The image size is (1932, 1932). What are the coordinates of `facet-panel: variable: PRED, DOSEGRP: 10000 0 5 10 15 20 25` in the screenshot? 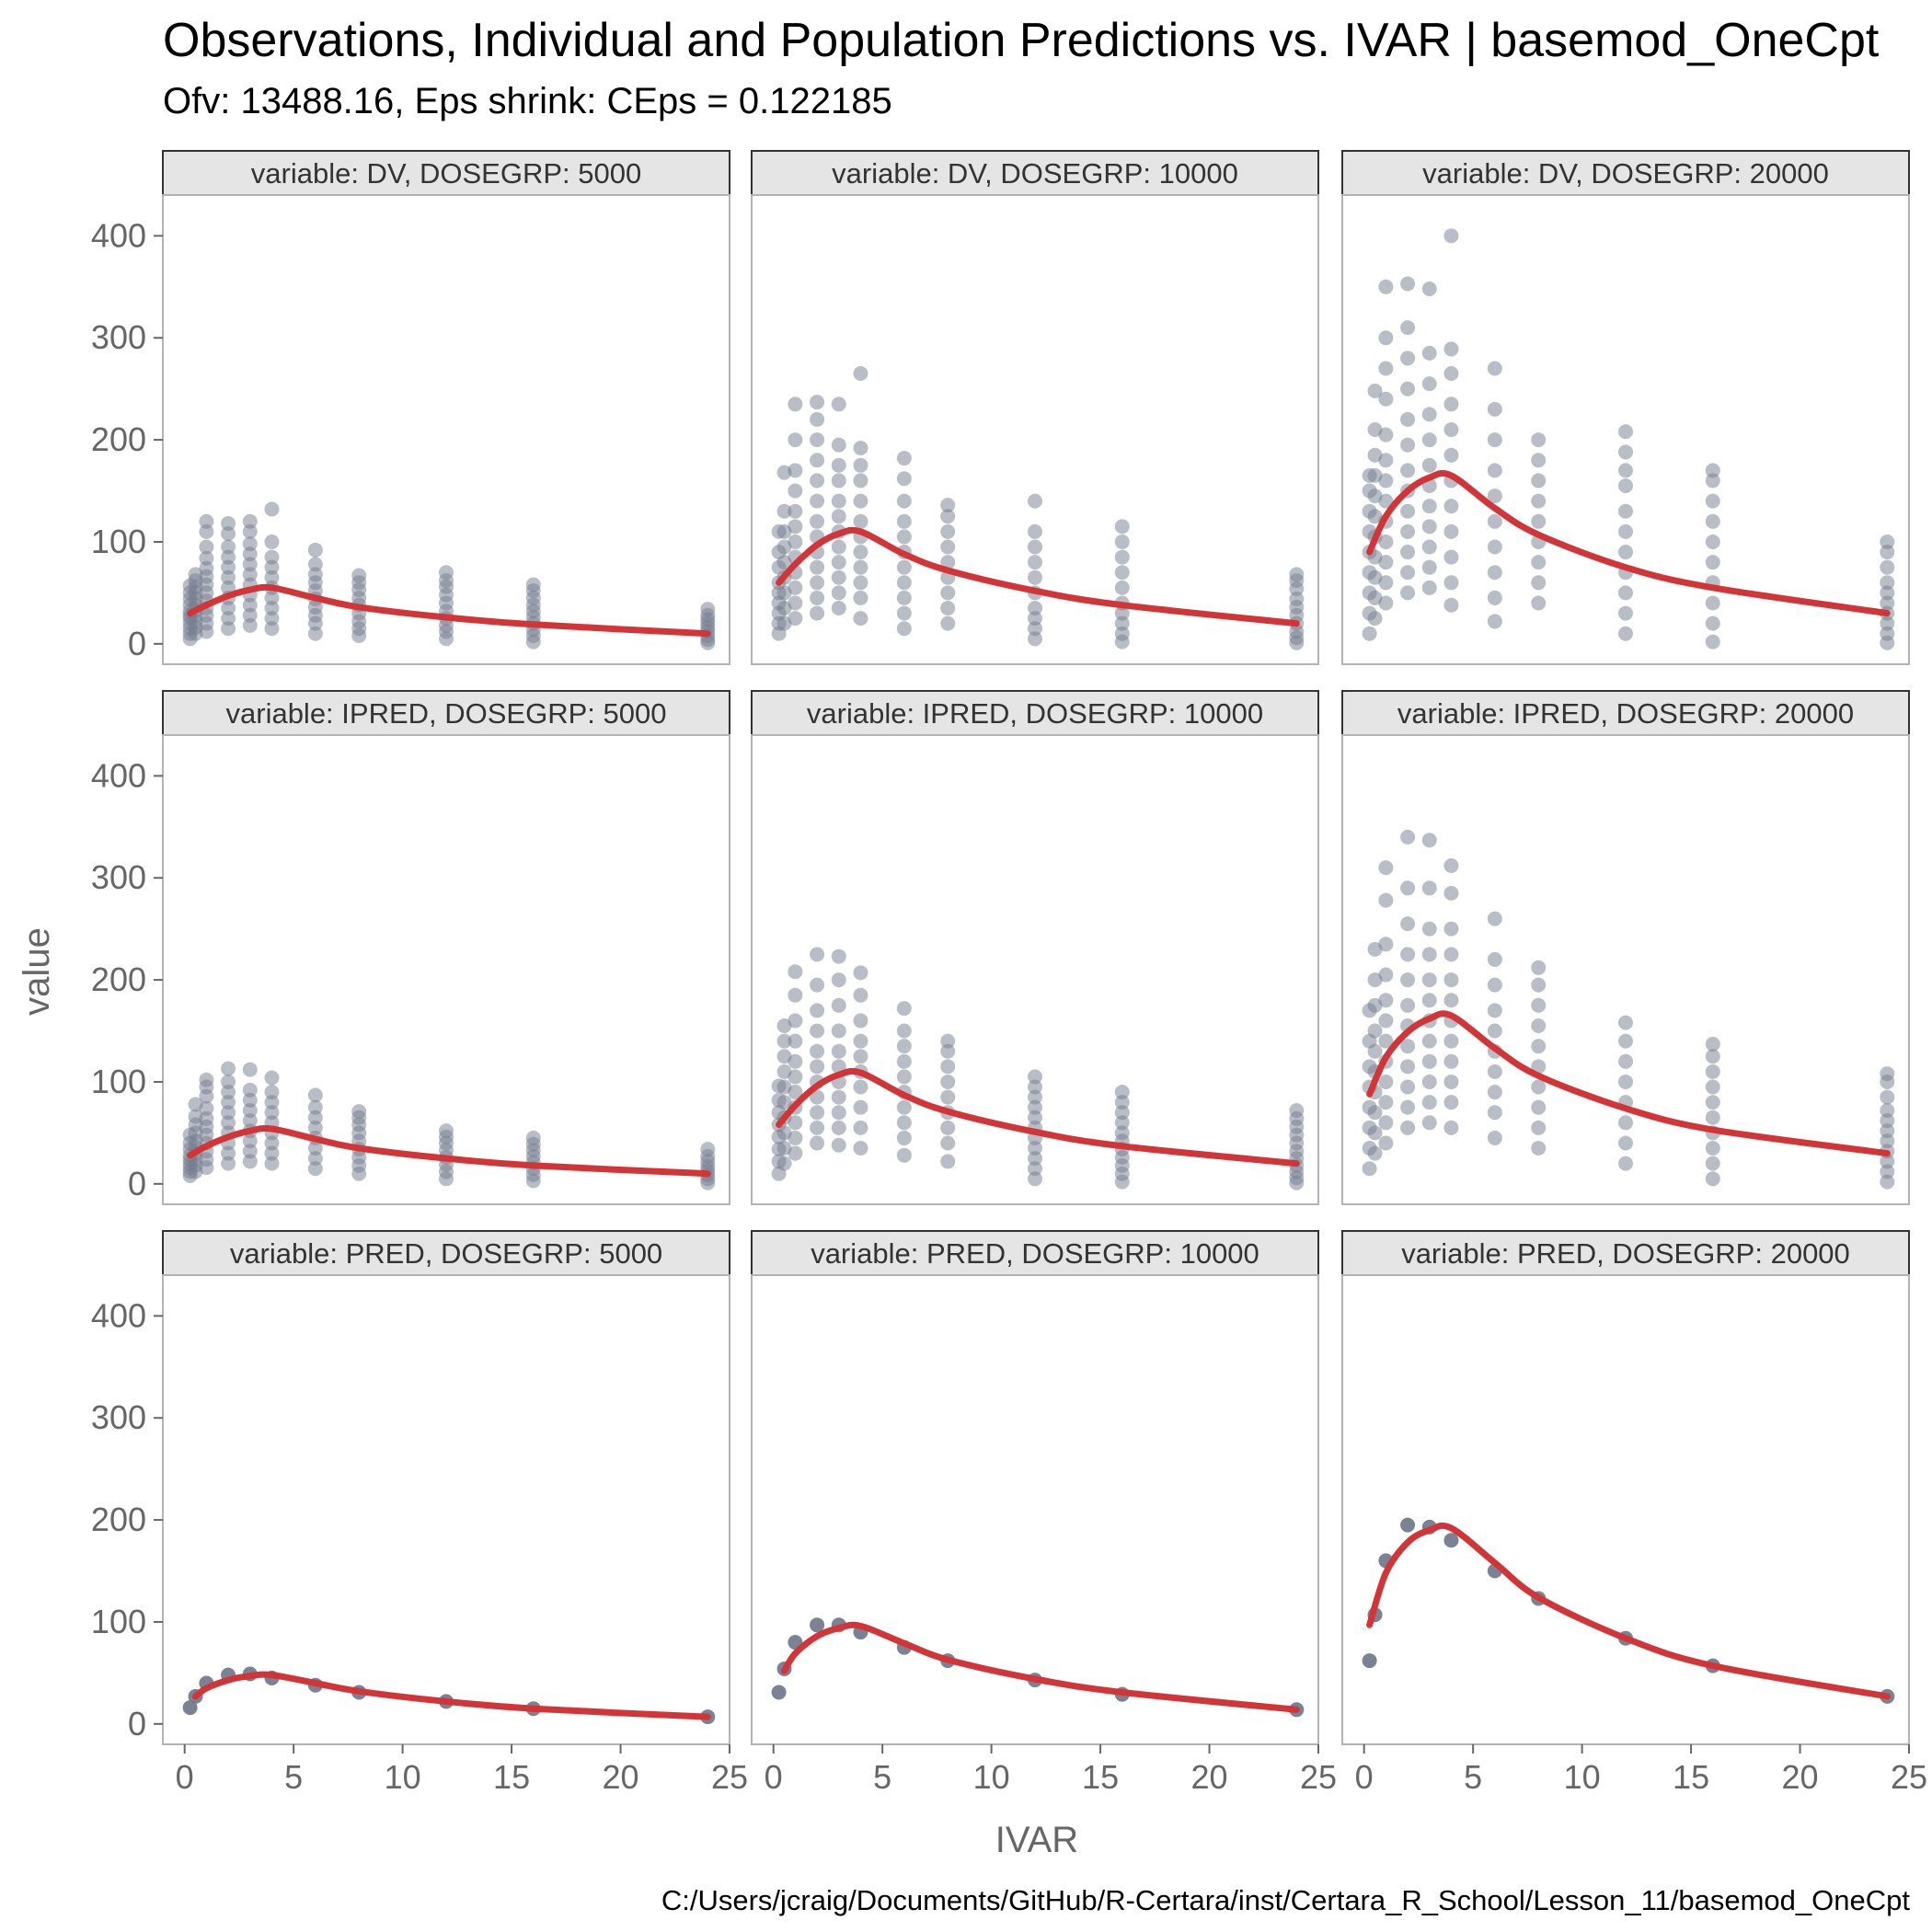 It's located at (1044, 1513).